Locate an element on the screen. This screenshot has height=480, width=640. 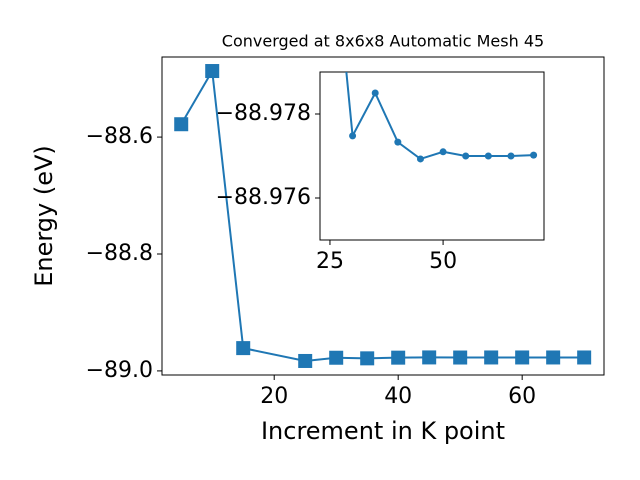
y-tick-label: −88.6 is located at coordinates (119, 136).